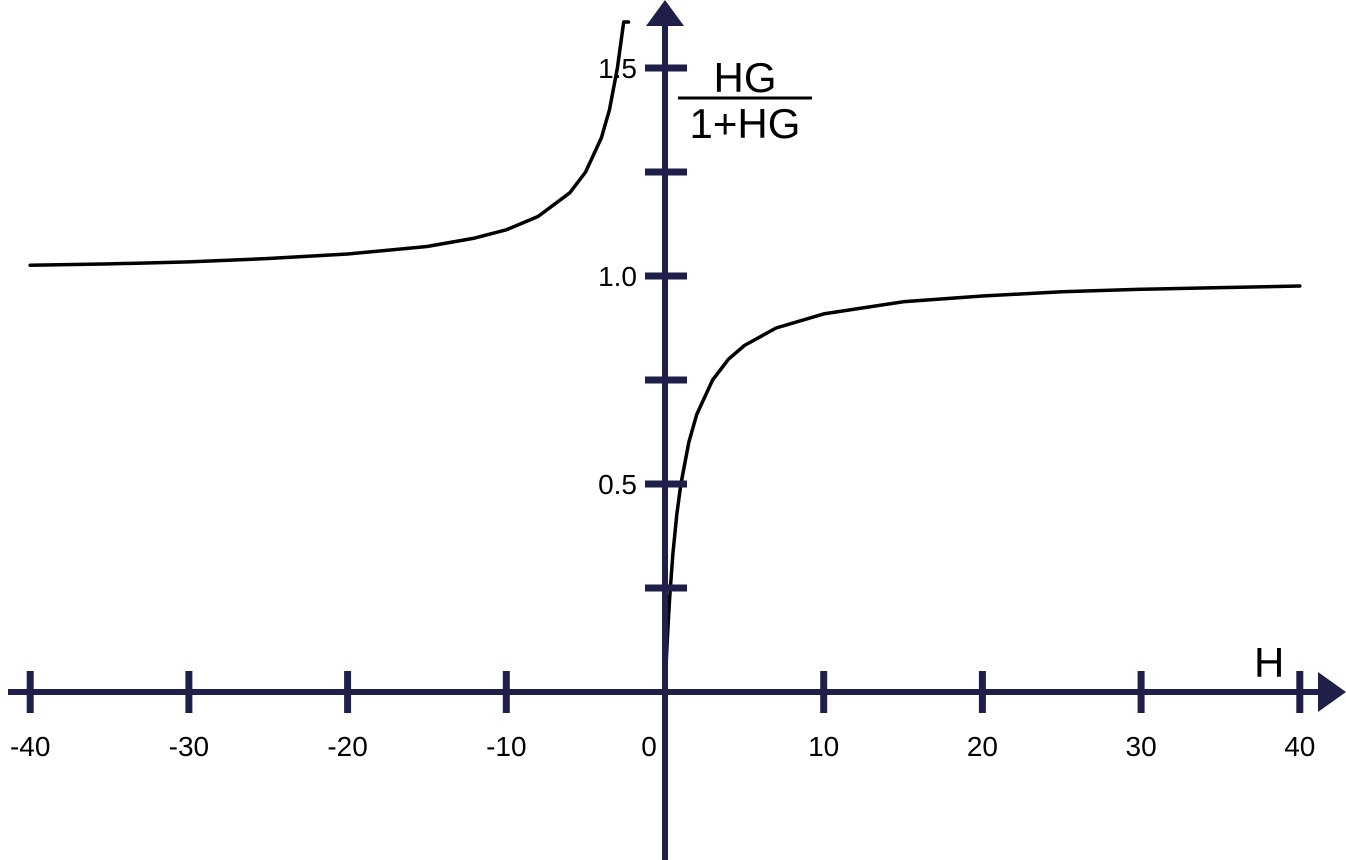 The image size is (1346, 860). Describe the element at coordinates (1299, 746) in the screenshot. I see `x-tick-label-40: 40` at that location.